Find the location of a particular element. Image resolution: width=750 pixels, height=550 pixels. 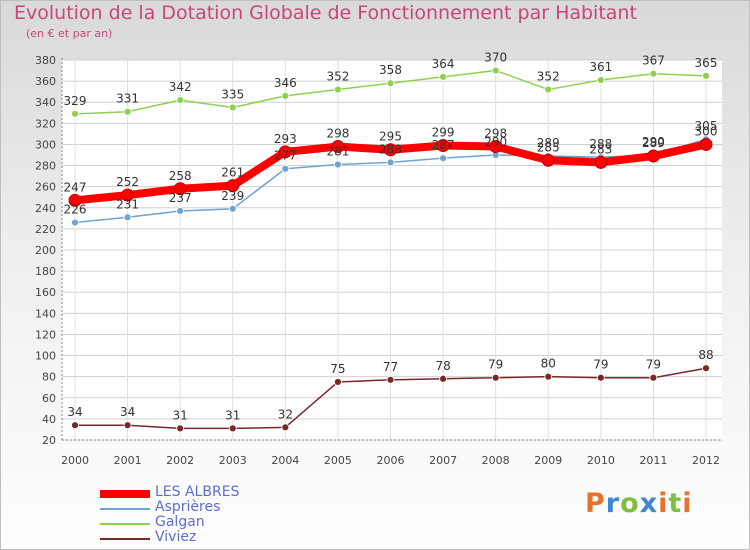

point-viviez-2004 is located at coordinates (285, 427).